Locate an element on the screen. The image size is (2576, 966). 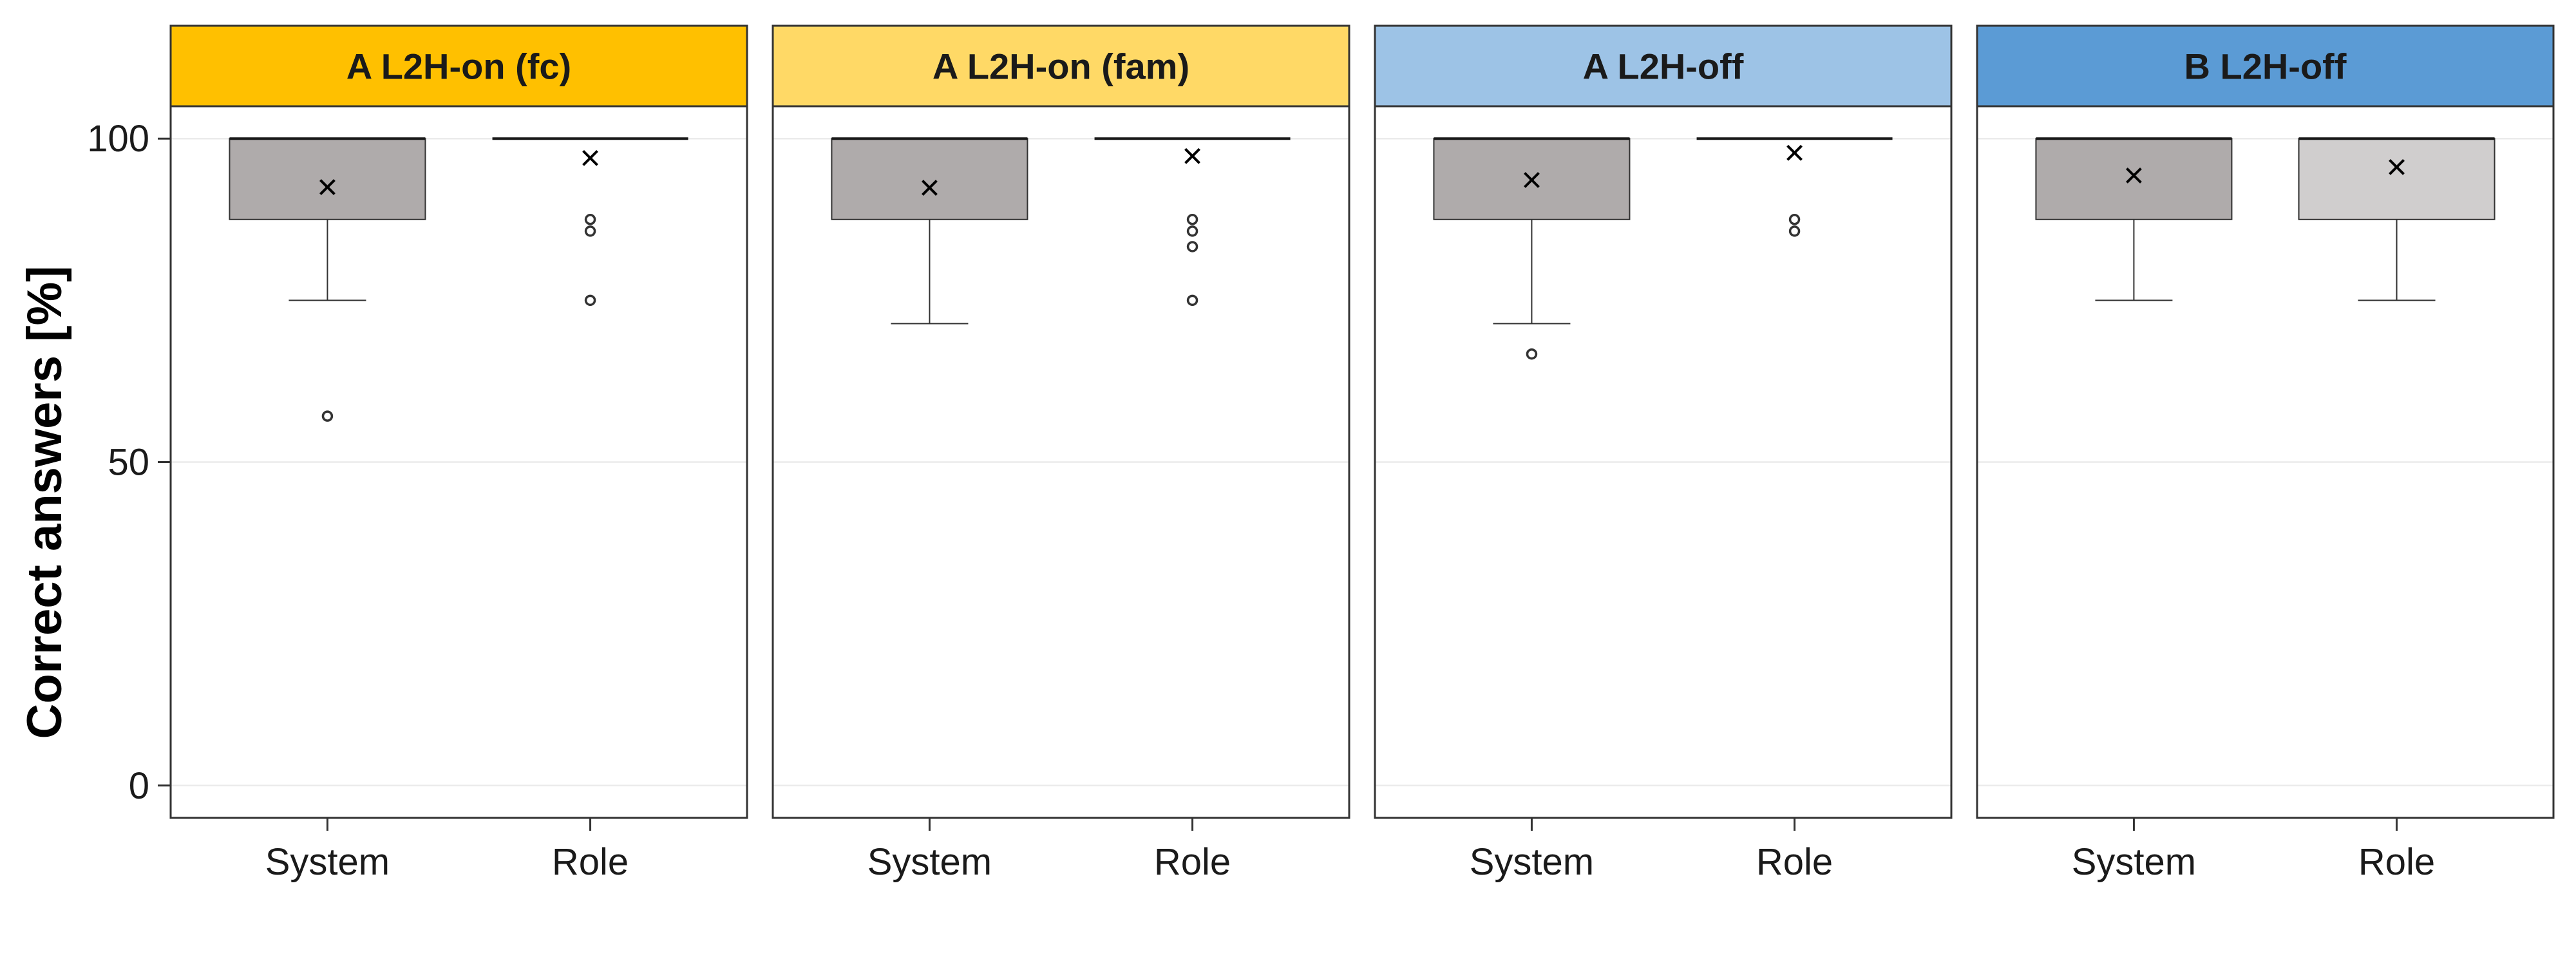
y-tick-label: 0 is located at coordinates (139, 786).